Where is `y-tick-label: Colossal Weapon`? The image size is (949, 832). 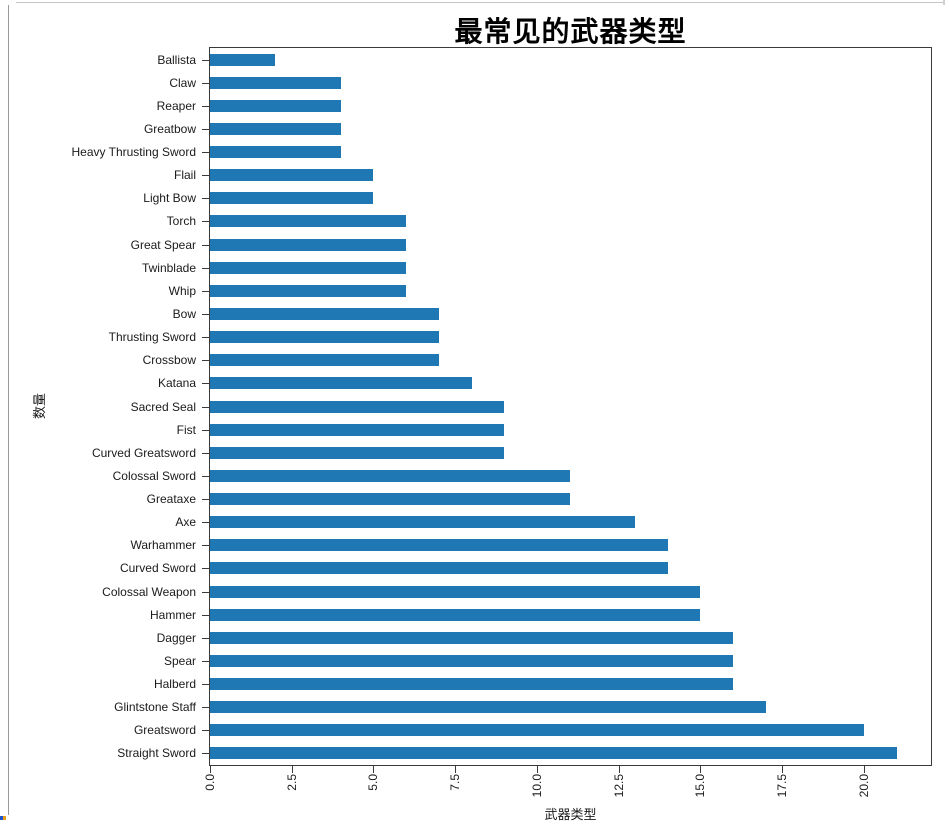
y-tick-label: Colossal Weapon is located at coordinates (149, 591).